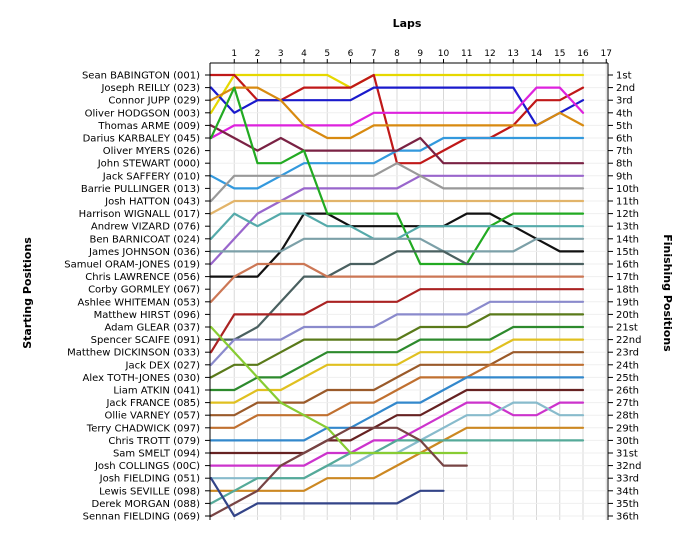 The width and height of the screenshot is (700, 540). What do you see at coordinates (627, 428) in the screenshot?
I see `finishing-position-label: 29th` at bounding box center [627, 428].